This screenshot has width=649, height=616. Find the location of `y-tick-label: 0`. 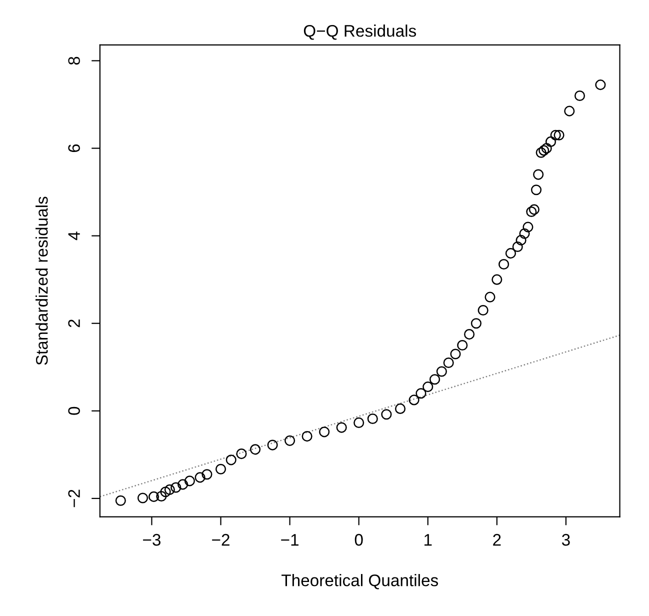

y-tick-label: 0 is located at coordinates (74, 410).